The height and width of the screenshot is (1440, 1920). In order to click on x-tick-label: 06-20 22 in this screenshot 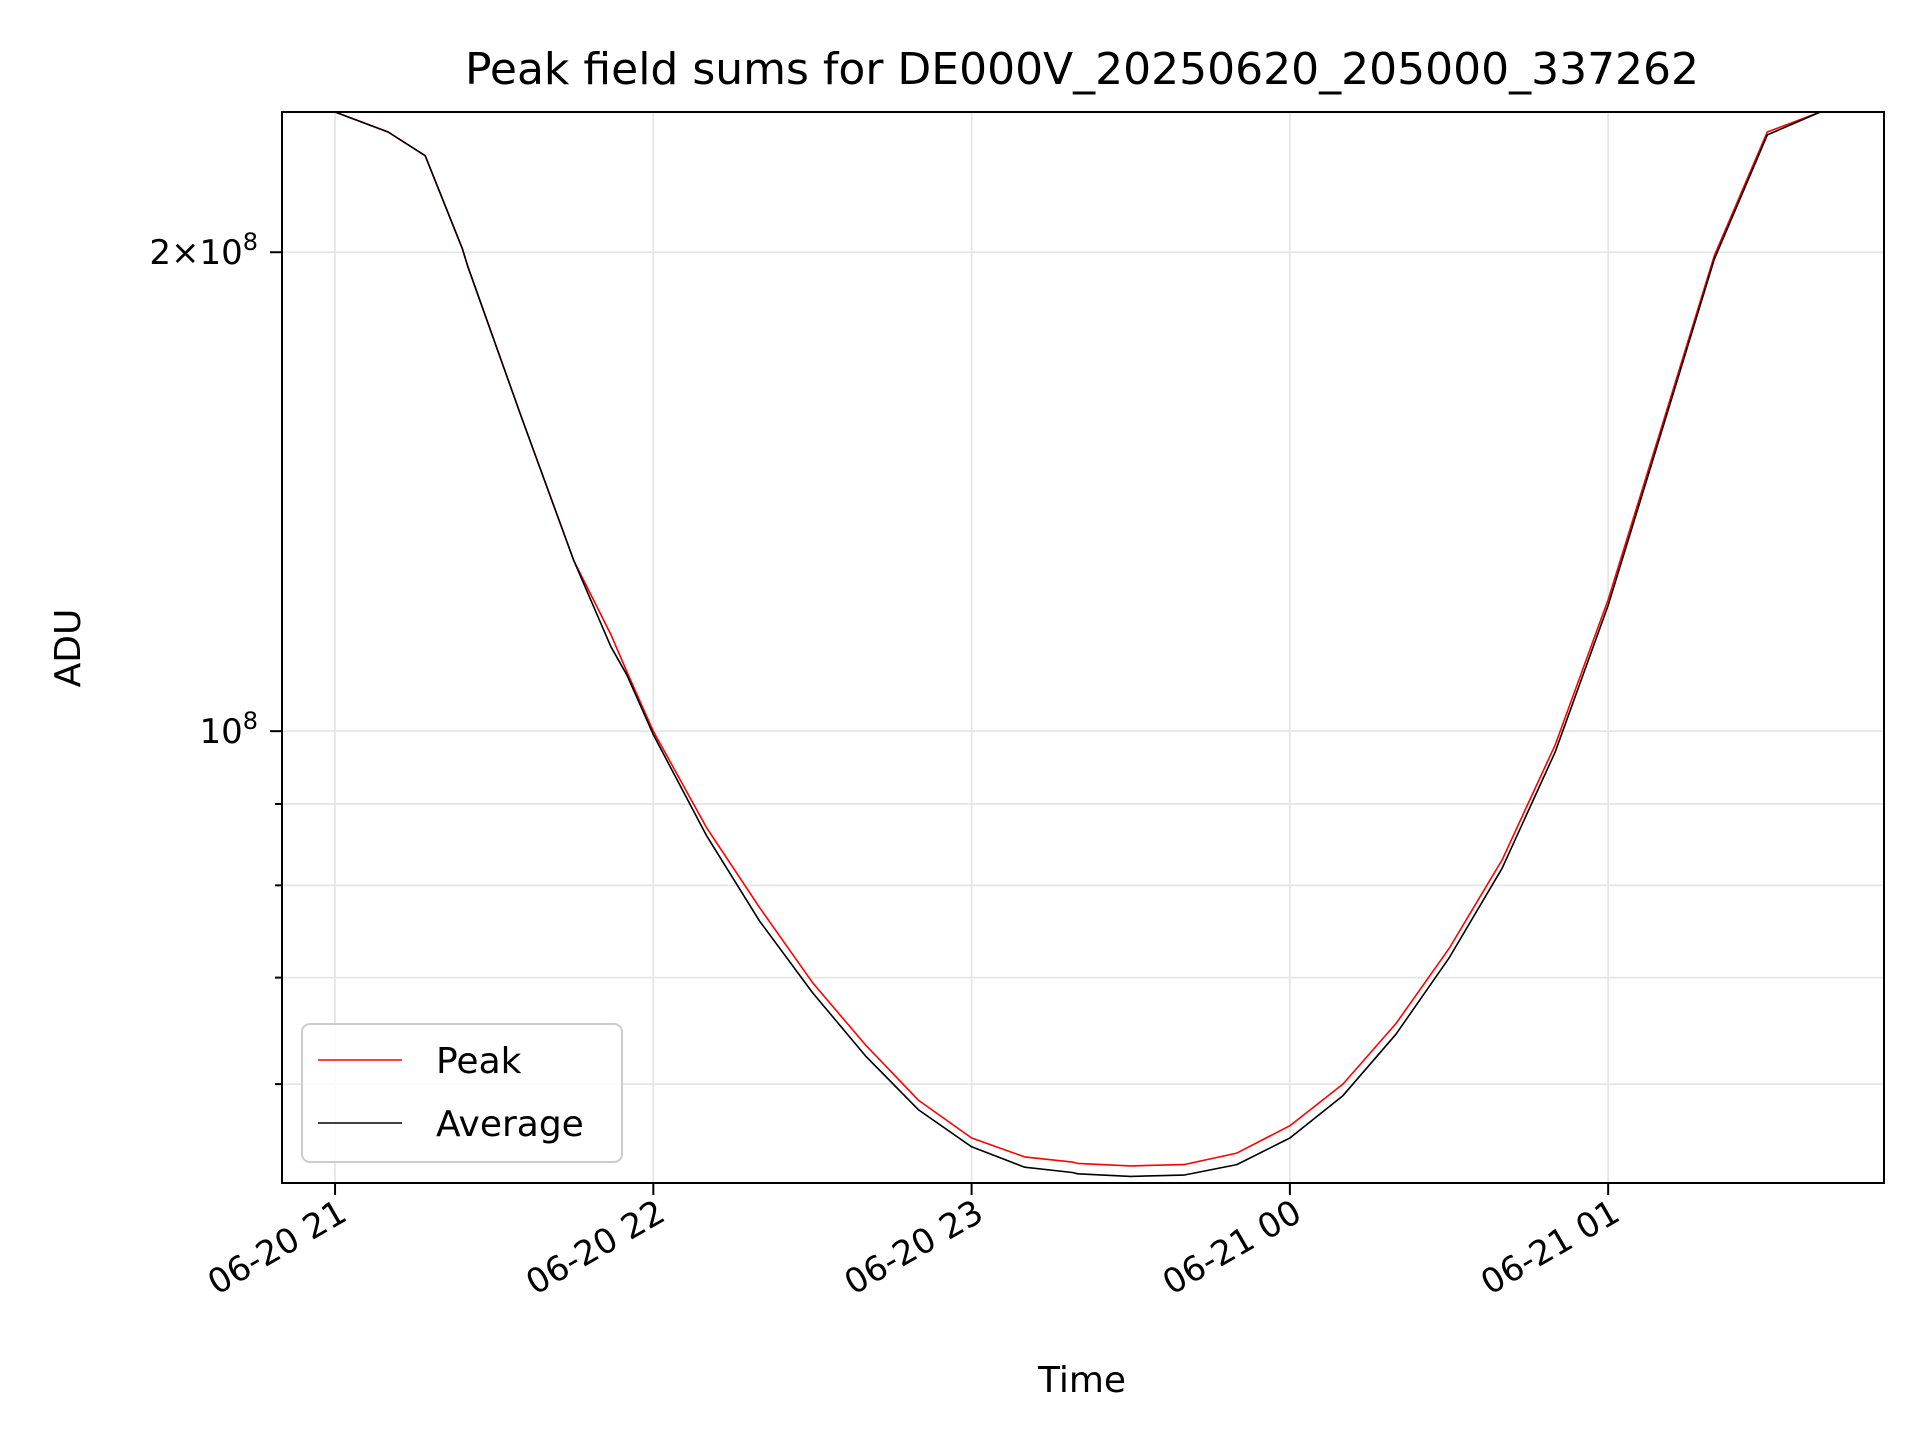, I will do `click(595, 1247)`.